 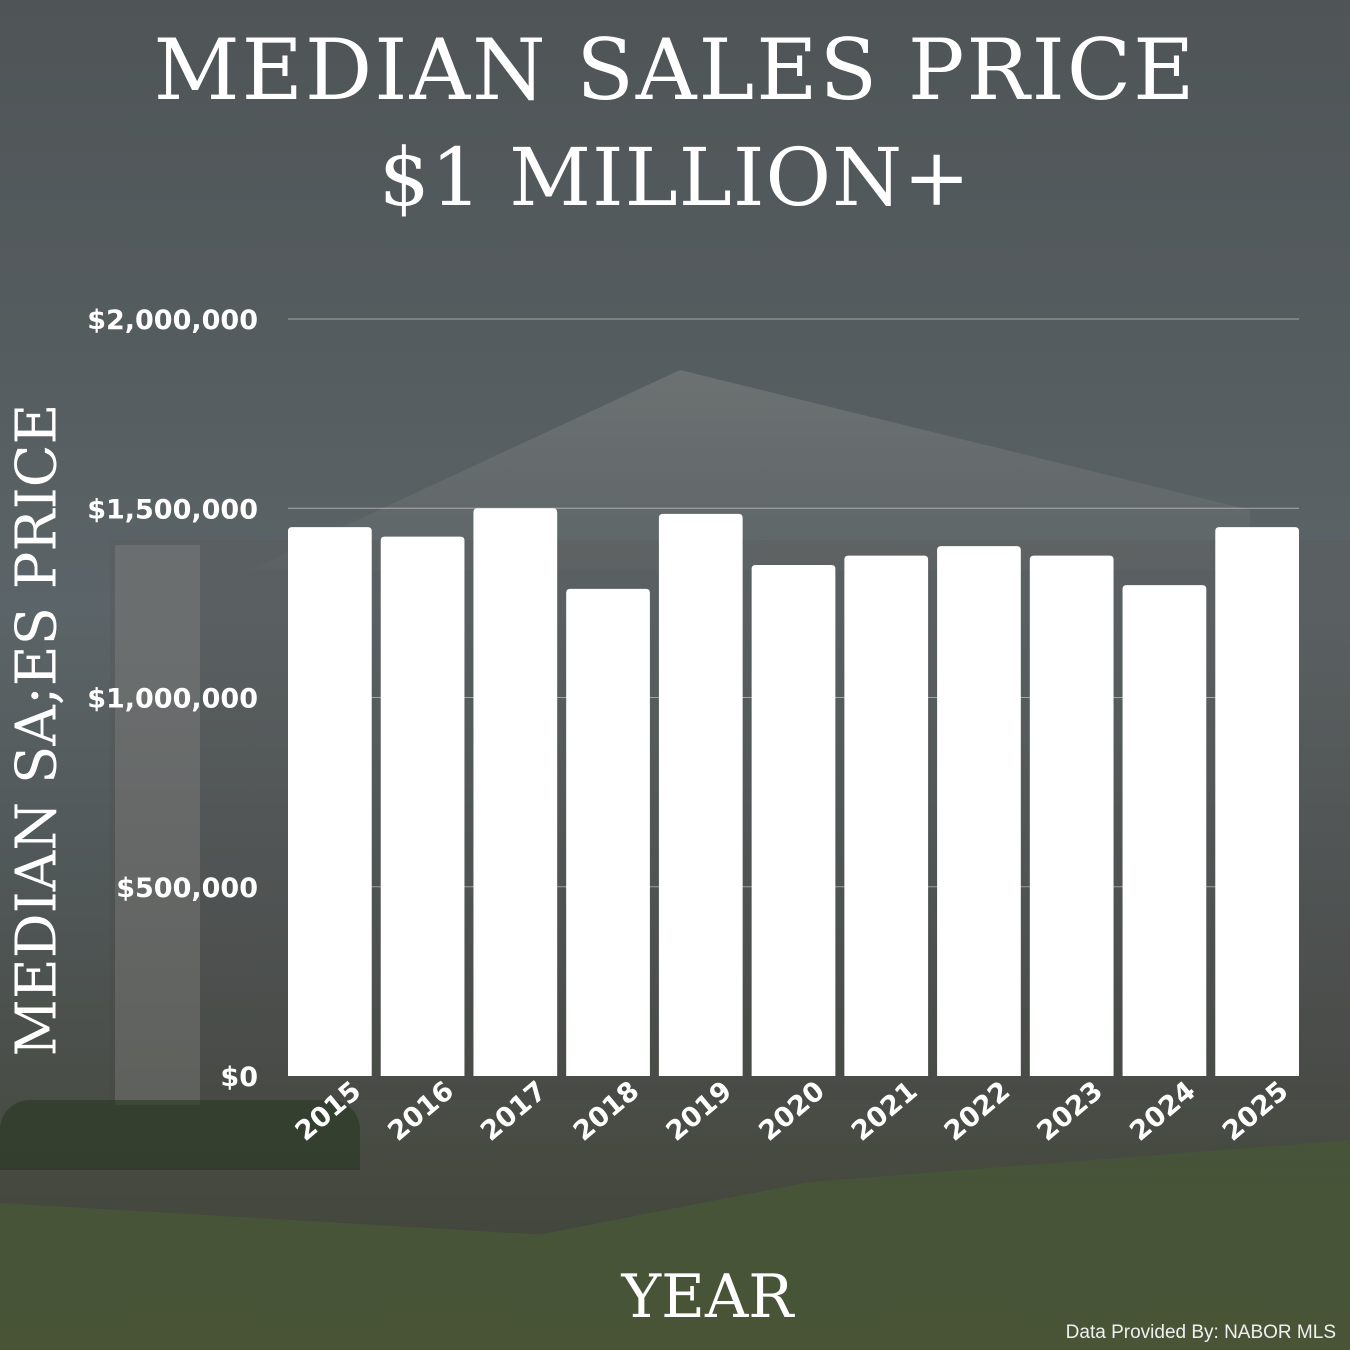 I want to click on data-source-note: Data Provided By: NABOR MLS, so click(x=1200, y=1332).